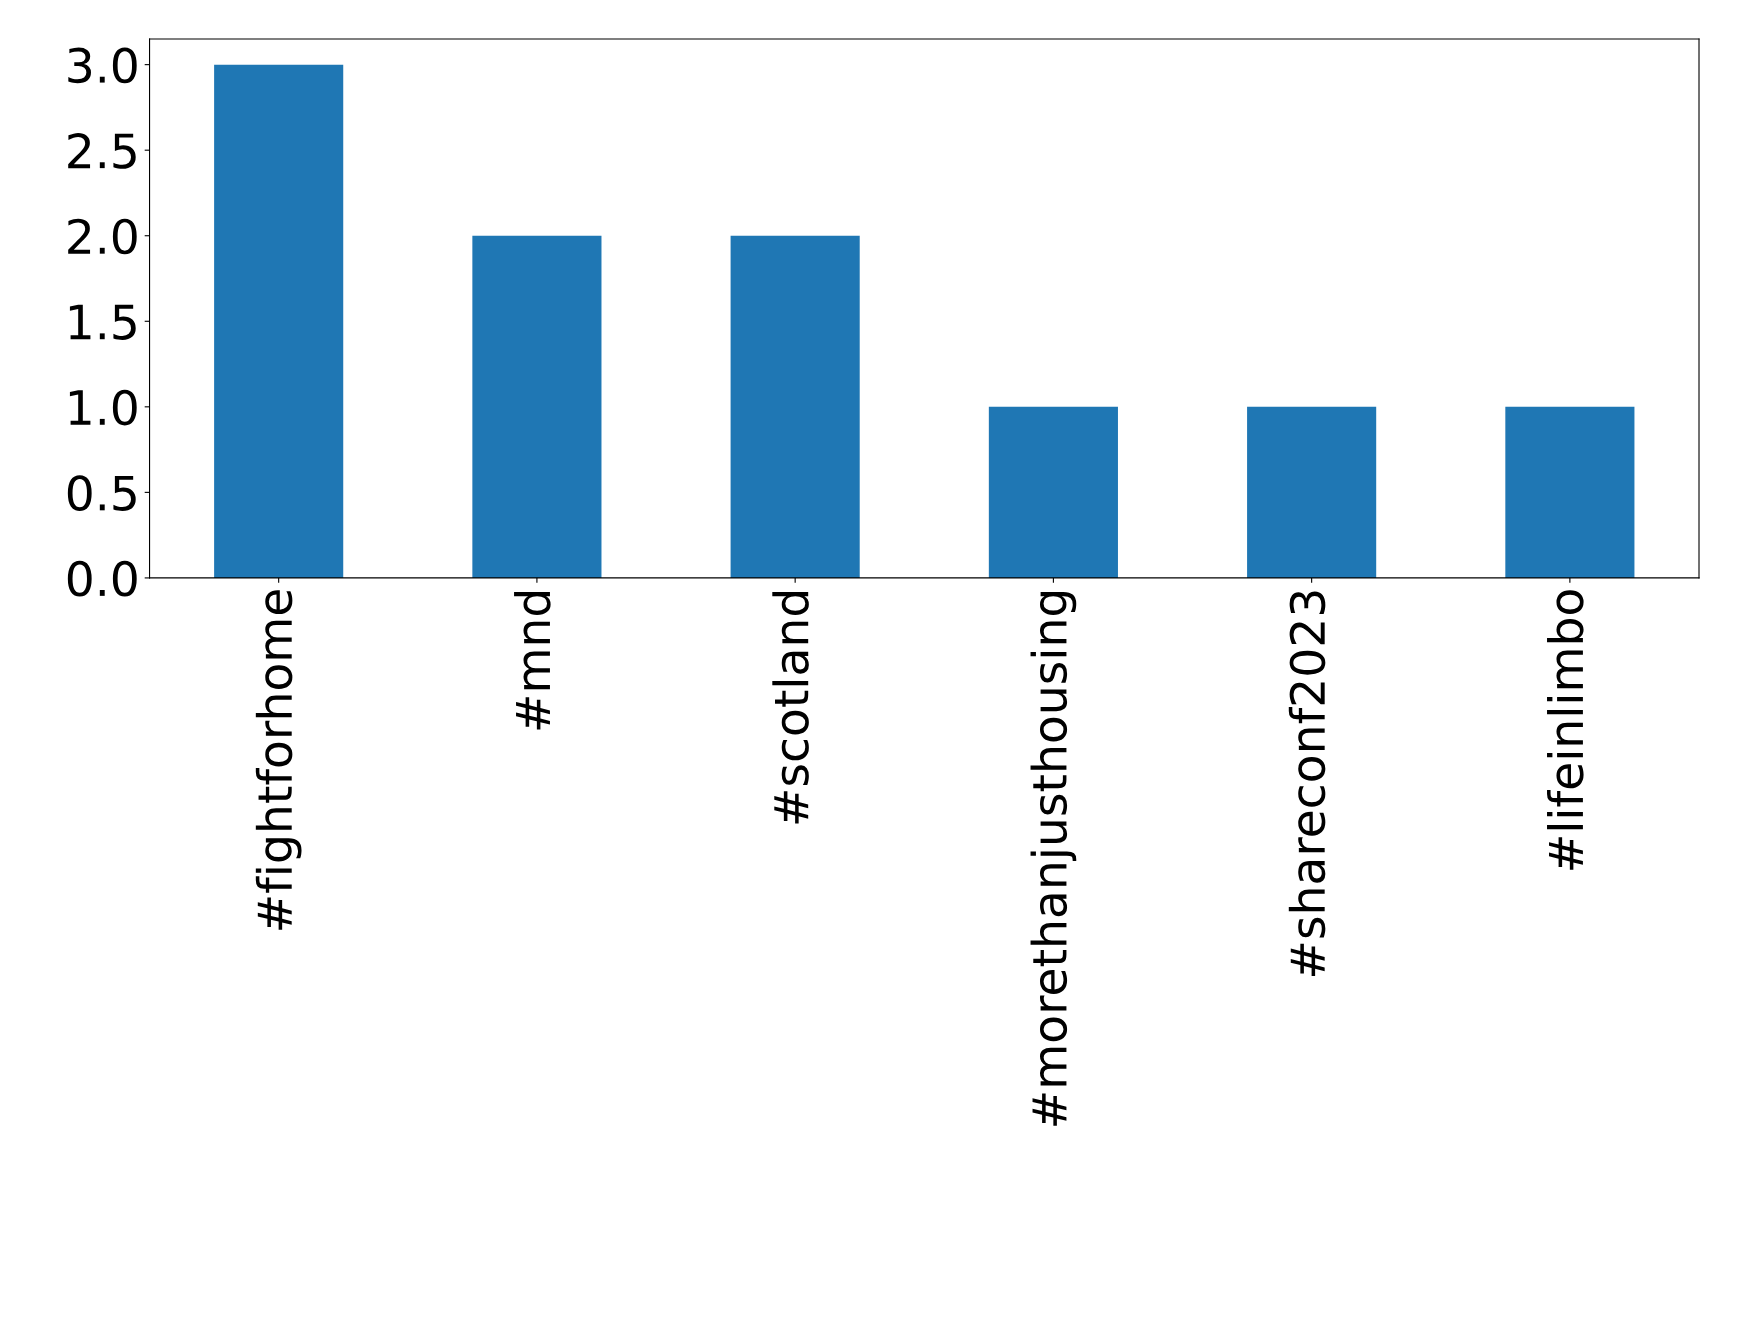 The width and height of the screenshot is (1739, 1344). What do you see at coordinates (278, 760) in the screenshot?
I see `x-tick-label: #fightforhome` at bounding box center [278, 760].